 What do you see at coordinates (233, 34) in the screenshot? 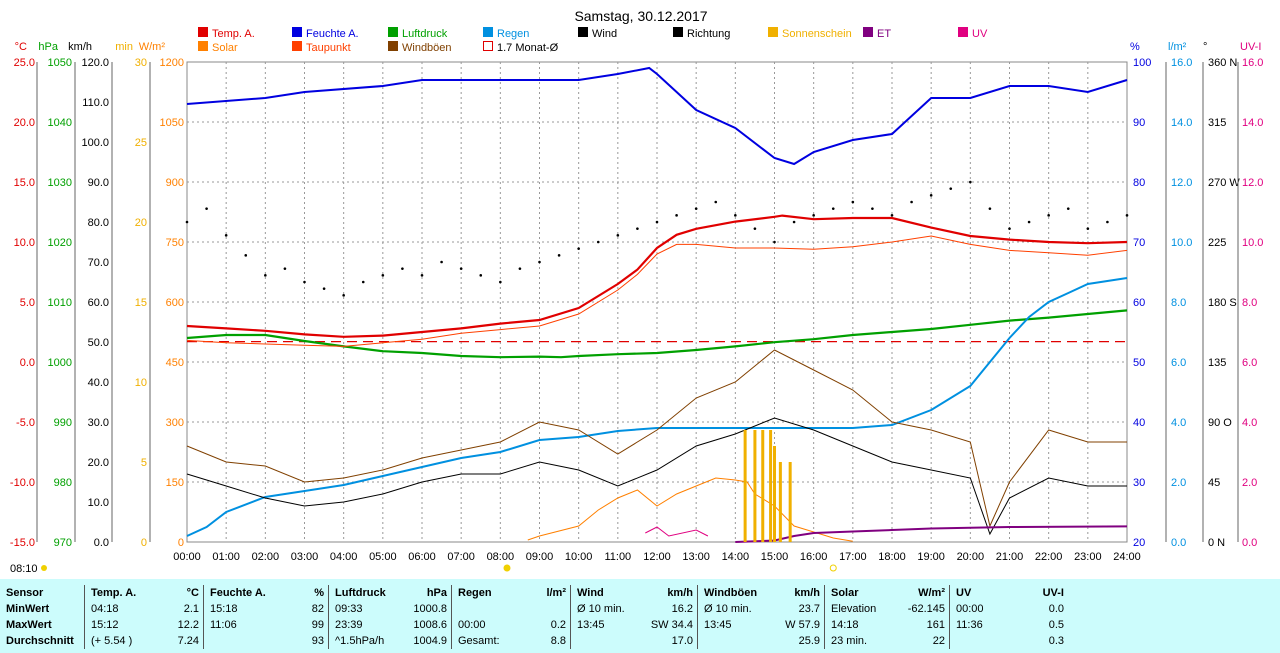
I see `legend-label: Temp. A.` at bounding box center [233, 34].